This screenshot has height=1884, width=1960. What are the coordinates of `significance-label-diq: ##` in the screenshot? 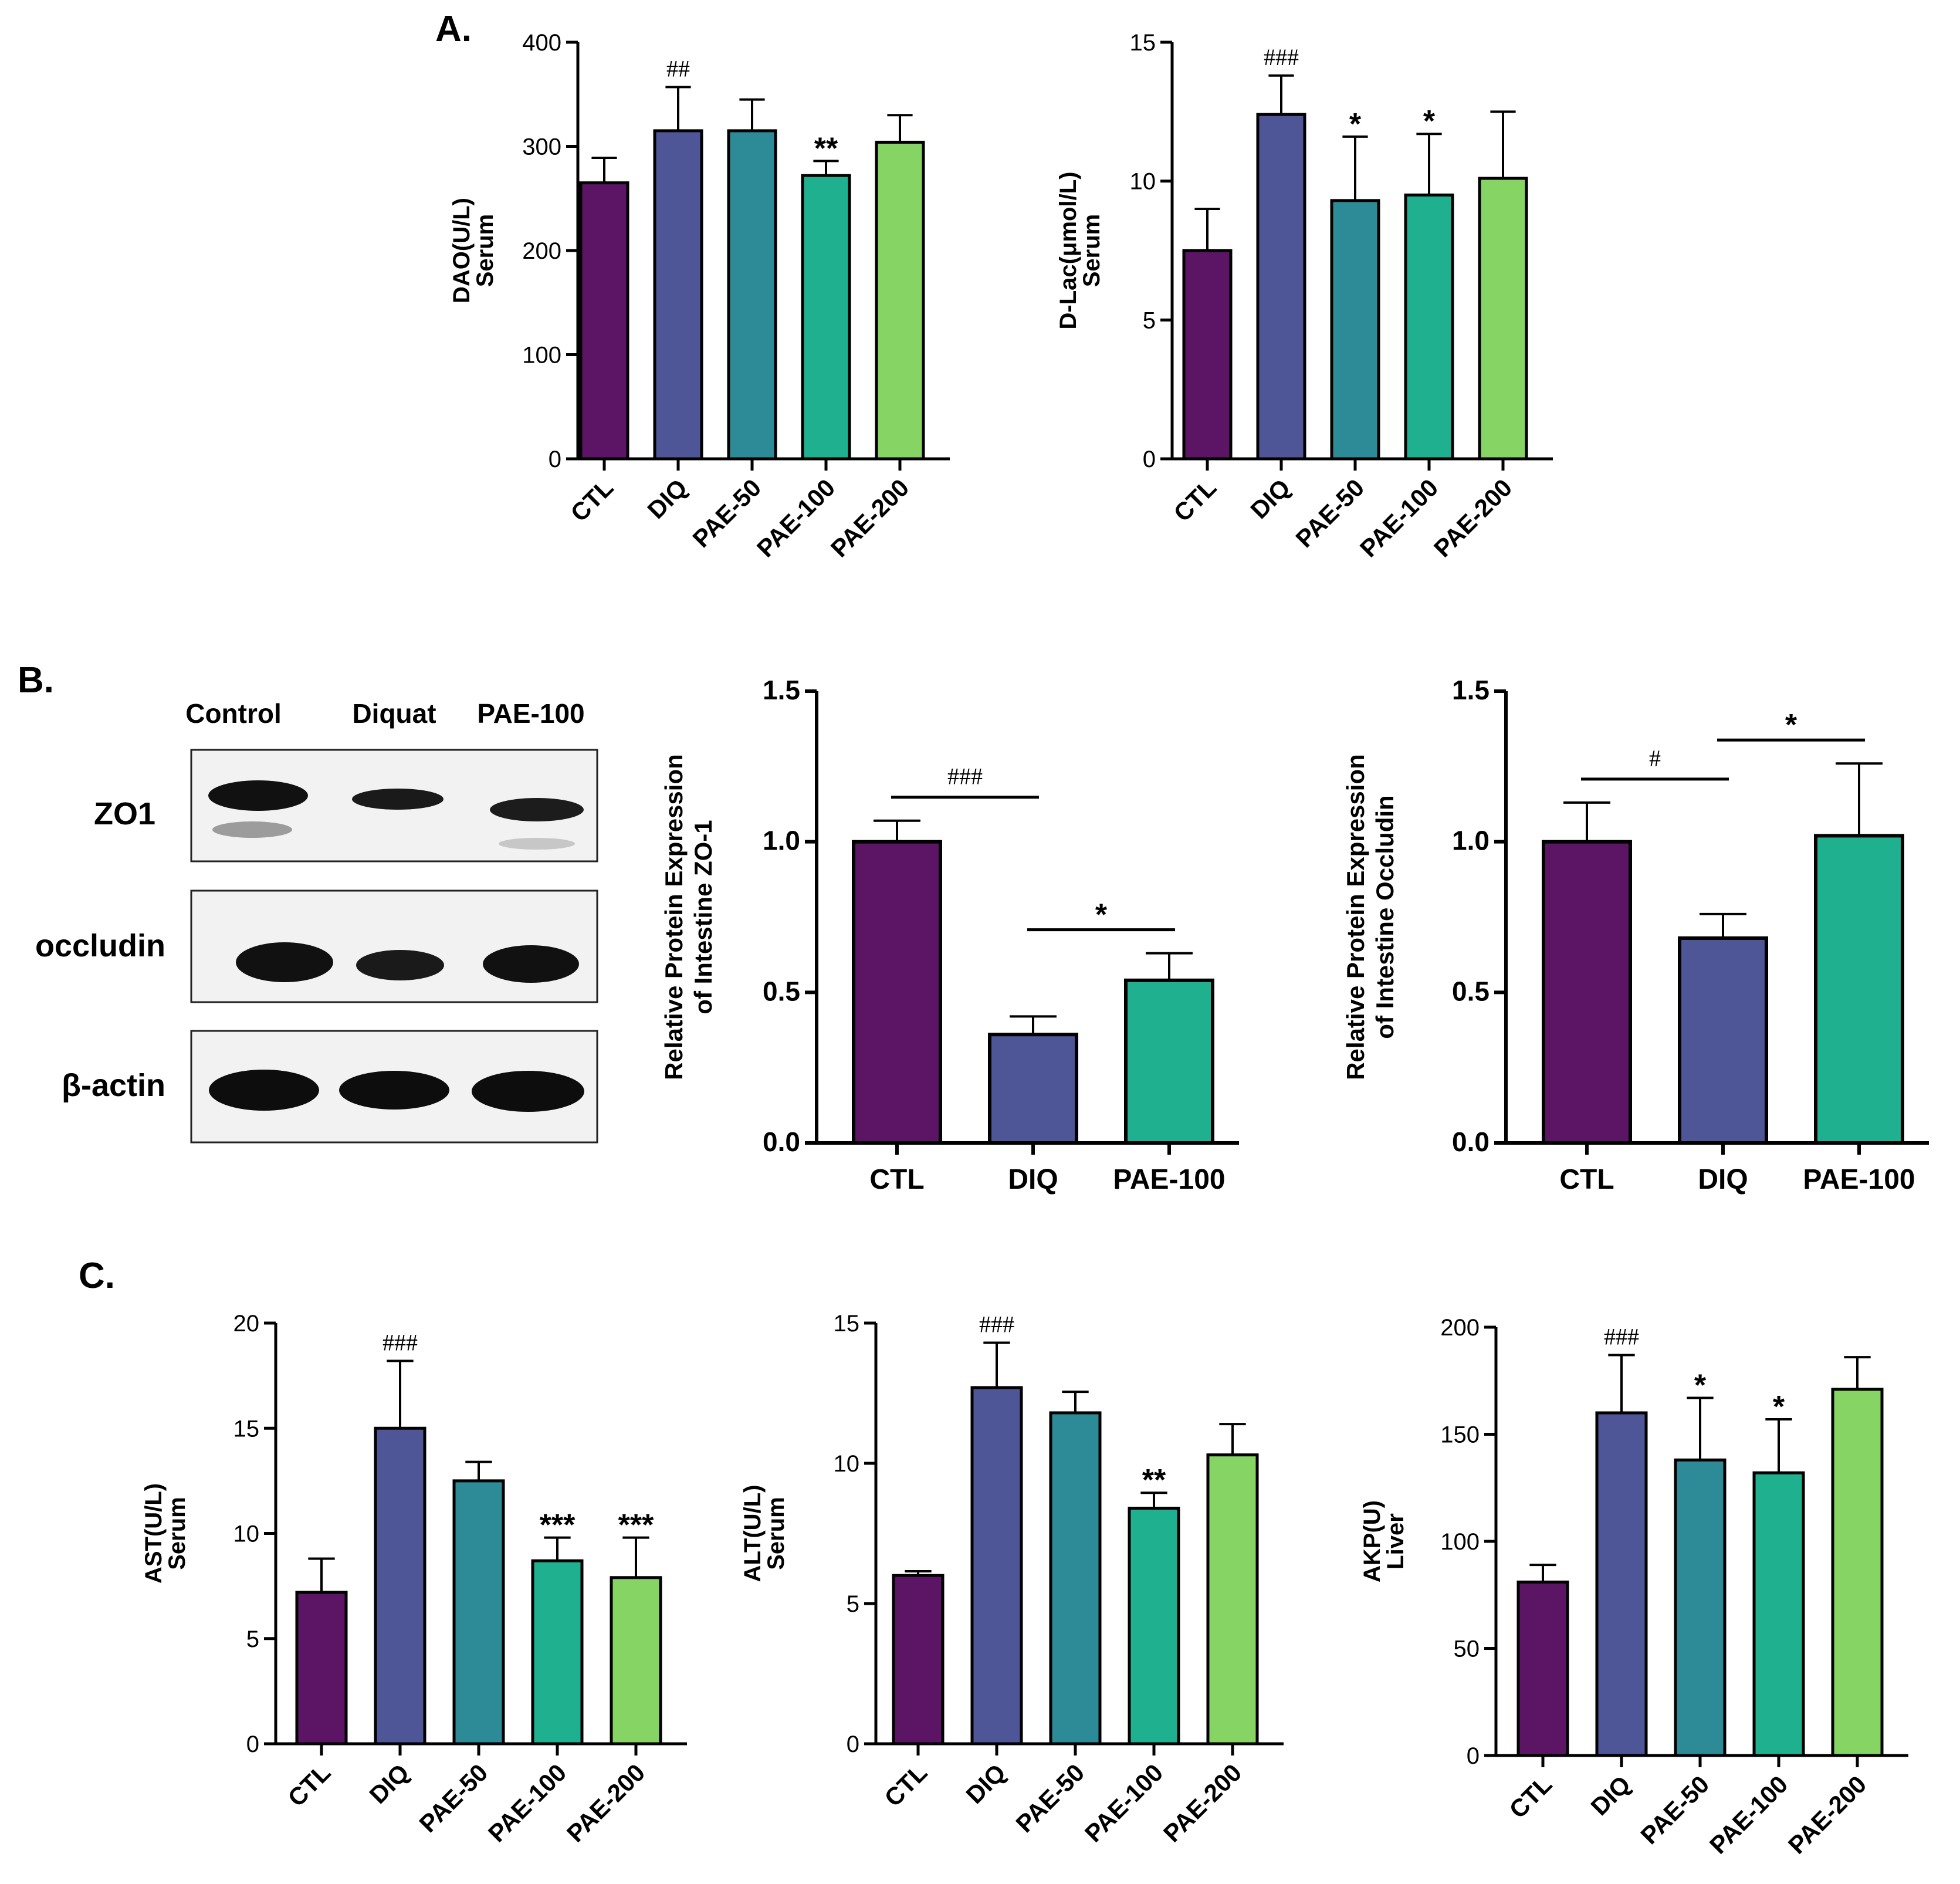 It's located at (678, 68).